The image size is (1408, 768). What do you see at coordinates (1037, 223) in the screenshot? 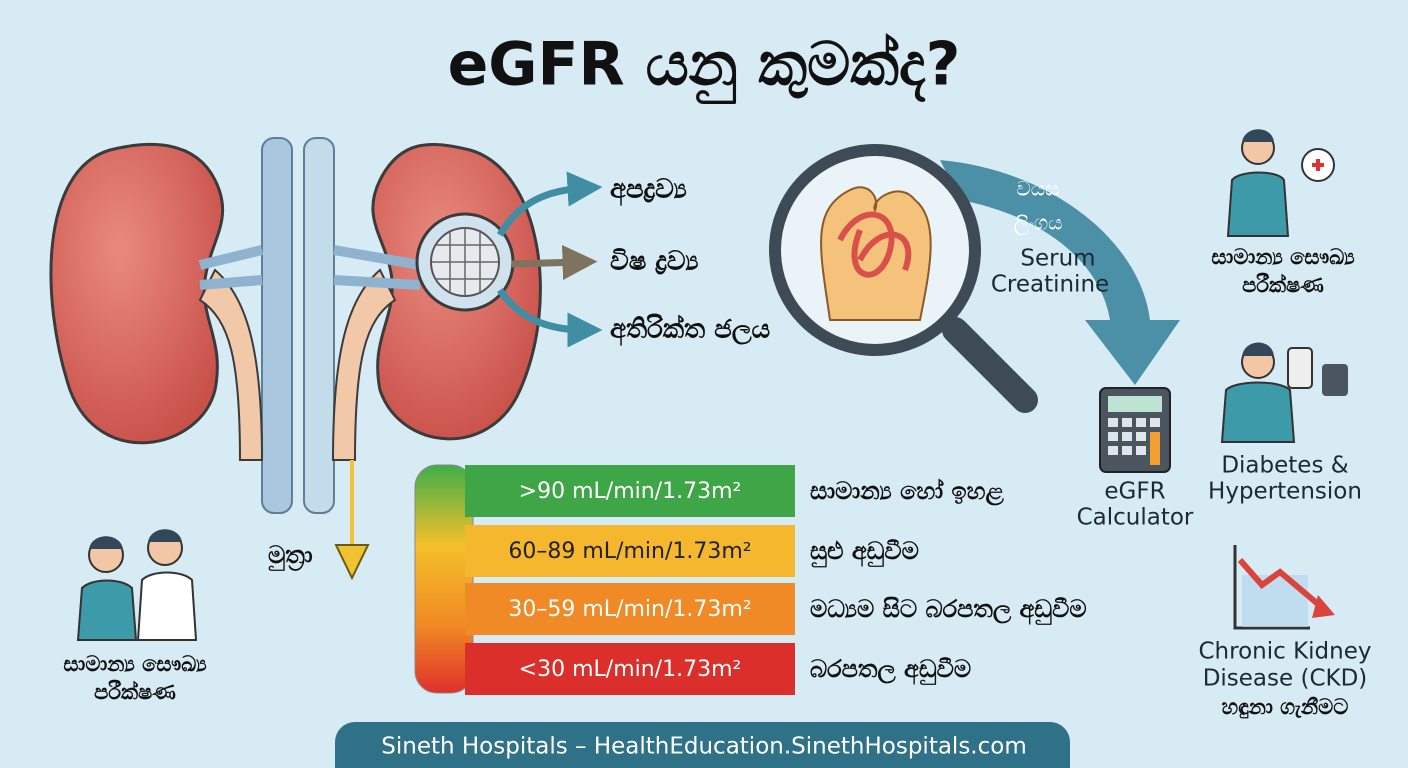
I see `input-label: ලිංගය` at bounding box center [1037, 223].